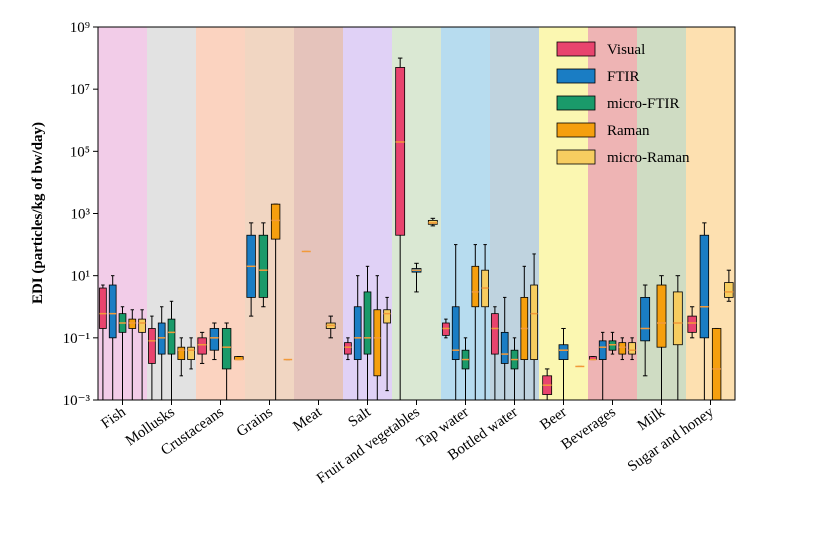 This screenshot has width=826, height=540. I want to click on x-tick-label: Beverages, so click(588, 428).